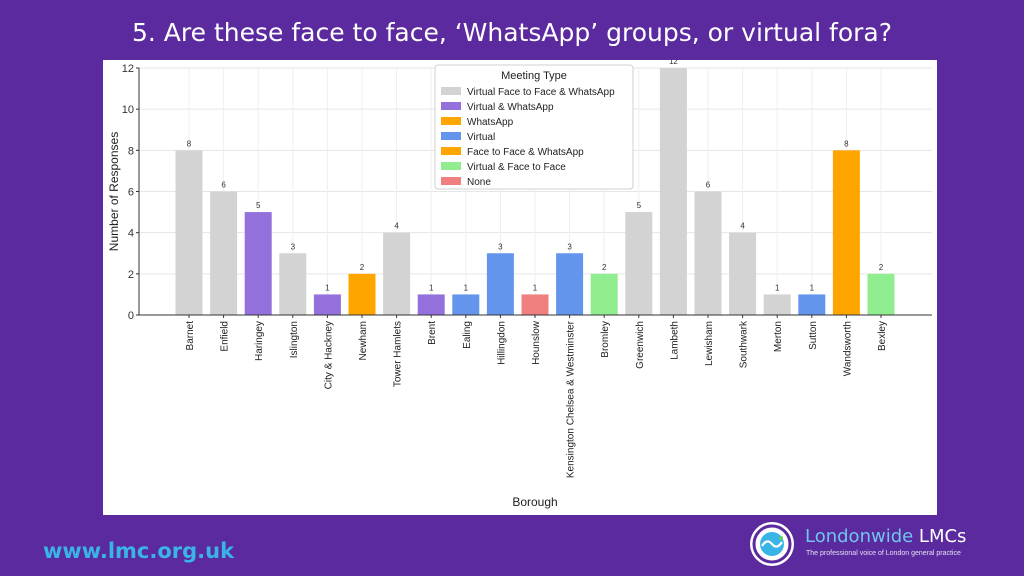 This screenshot has width=1024, height=576. Describe the element at coordinates (535, 304) in the screenshot. I see `bar-hounslow` at that location.